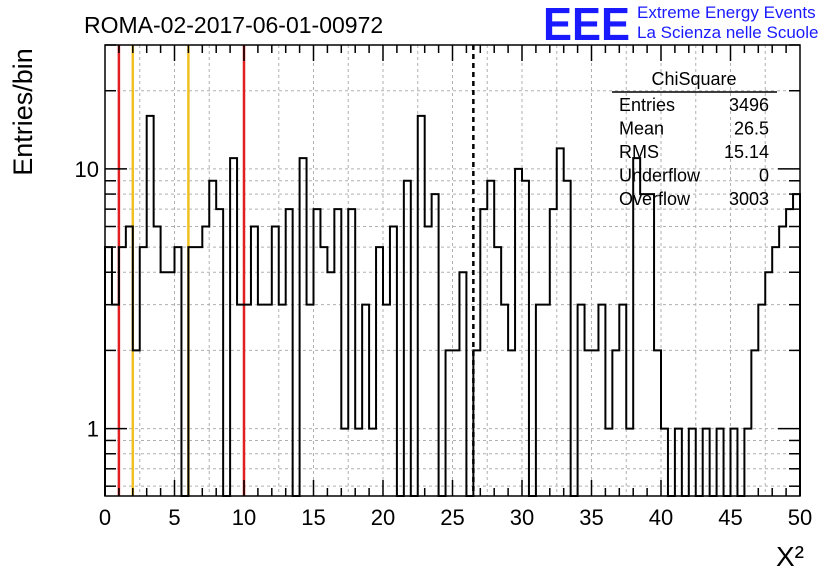 This screenshot has width=836, height=572. Describe the element at coordinates (641, 129) in the screenshot. I see `stats-row-label: Mean` at that location.